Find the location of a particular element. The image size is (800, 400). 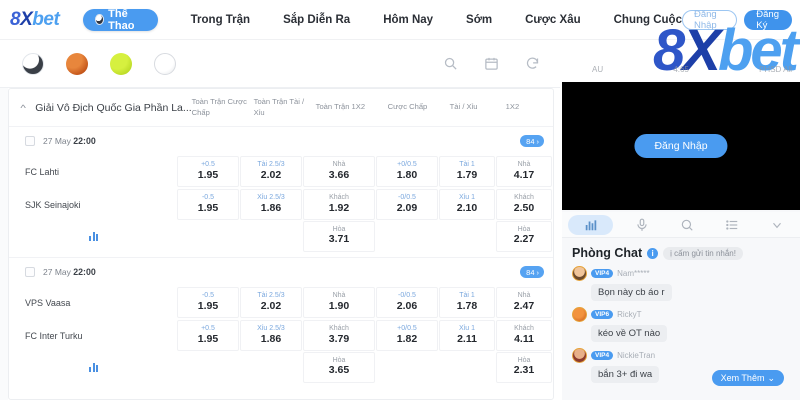

odds-cell: Khách 3.79 is located at coordinates (339, 335).